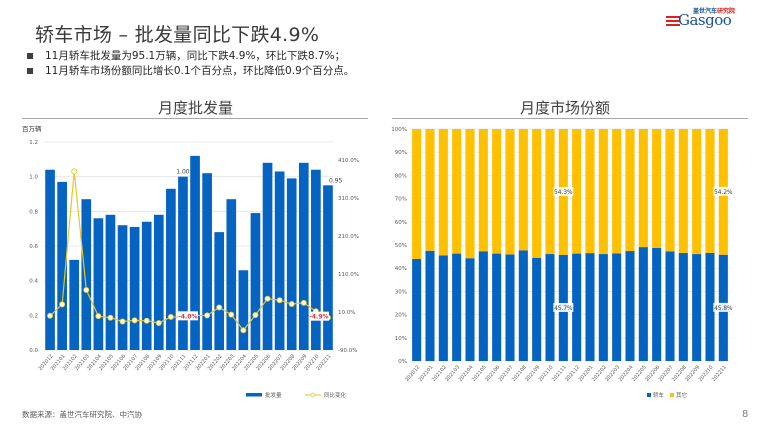  What do you see at coordinates (565, 108) in the screenshot?
I see `right-chart-title: 月度市场份额` at bounding box center [565, 108].